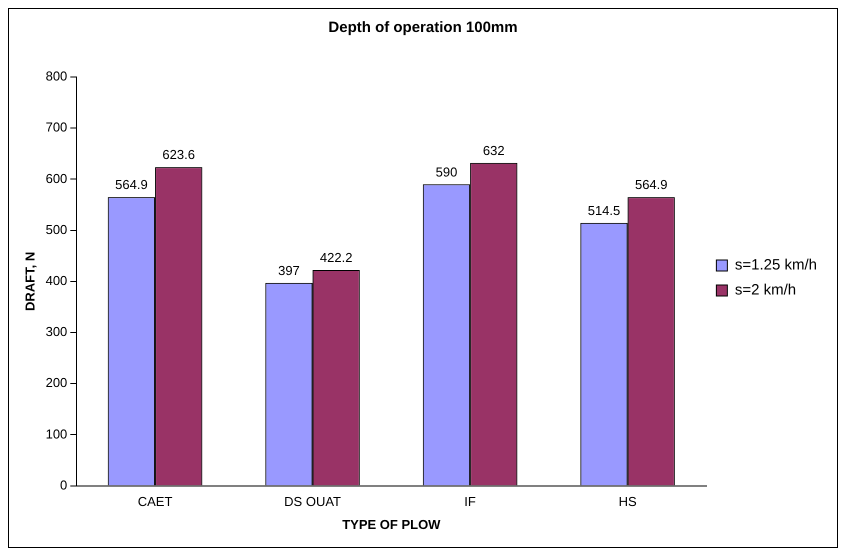 The width and height of the screenshot is (846, 560). I want to click on data-label: 514.5, so click(604, 210).